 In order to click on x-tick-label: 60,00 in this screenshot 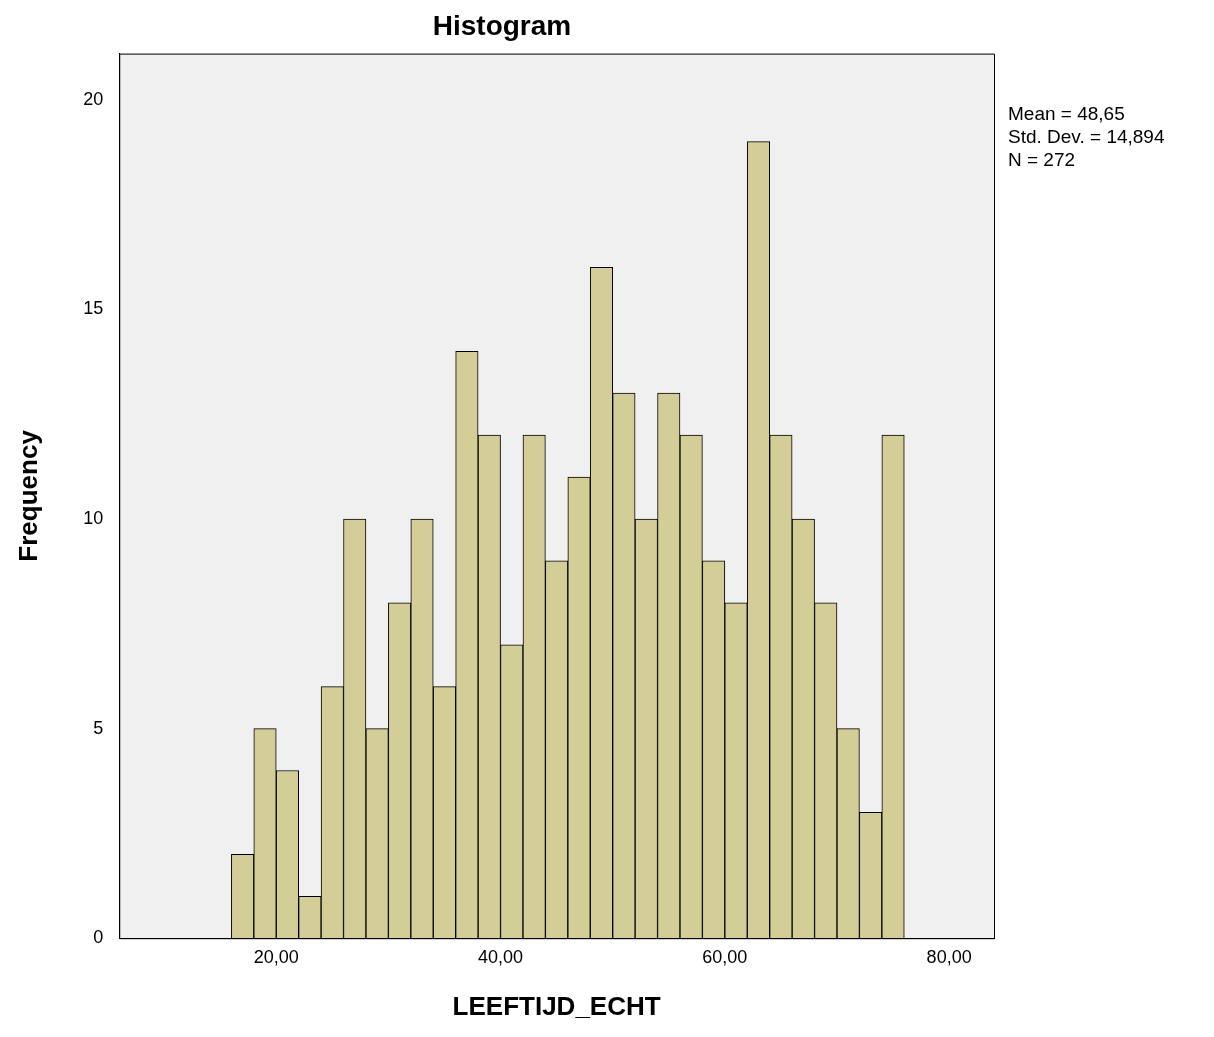, I will do `click(725, 956)`.